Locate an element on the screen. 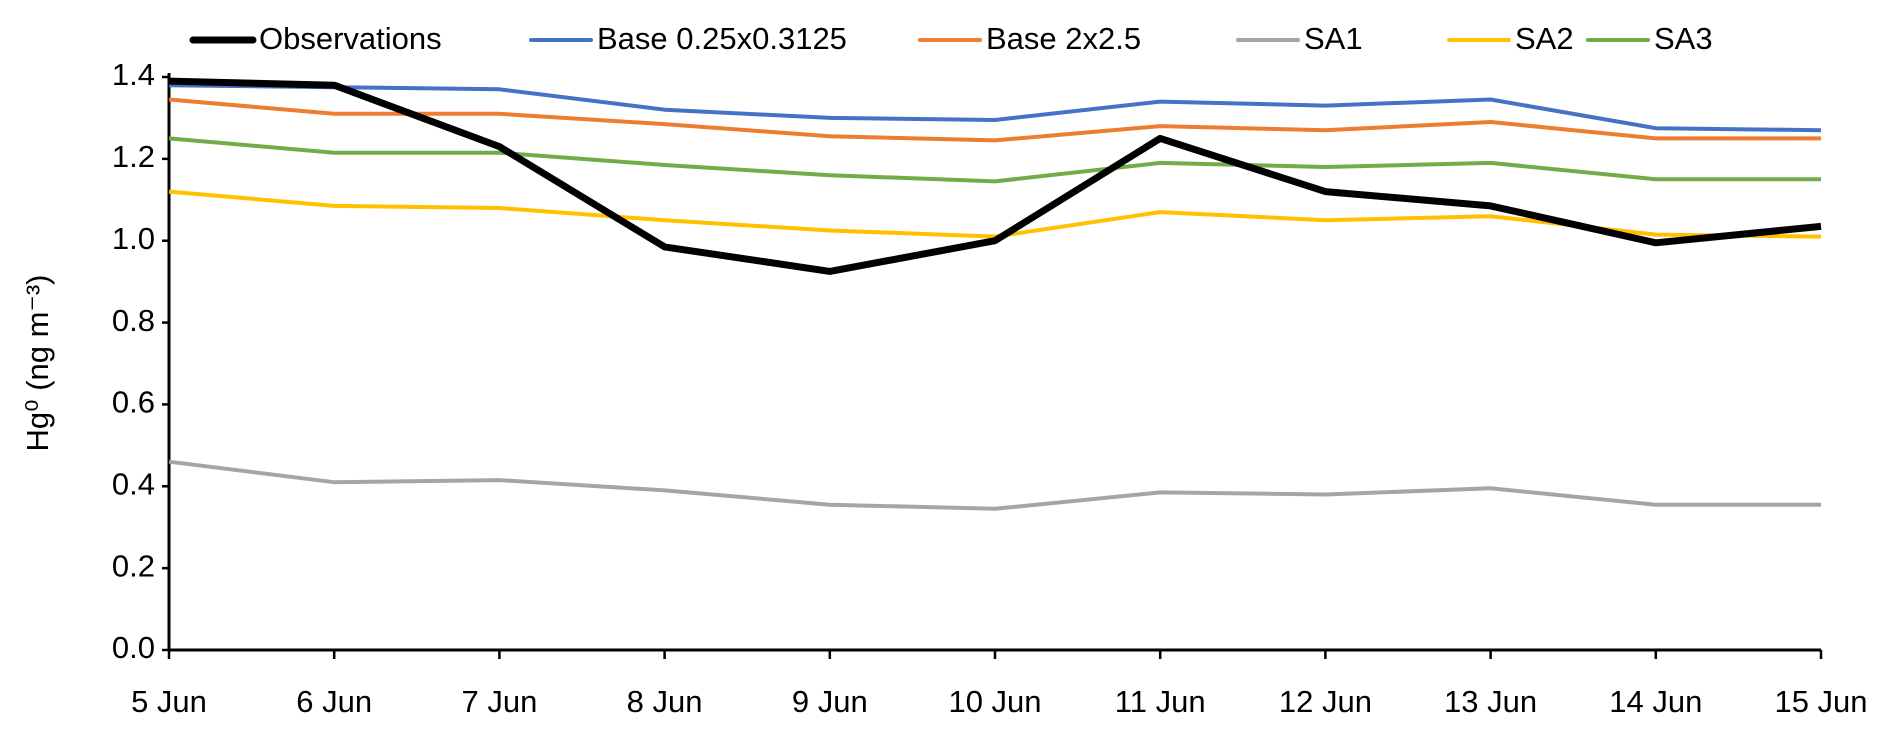 The image size is (1892, 745). legend-label: Base 2x2.5 is located at coordinates (1063, 38).